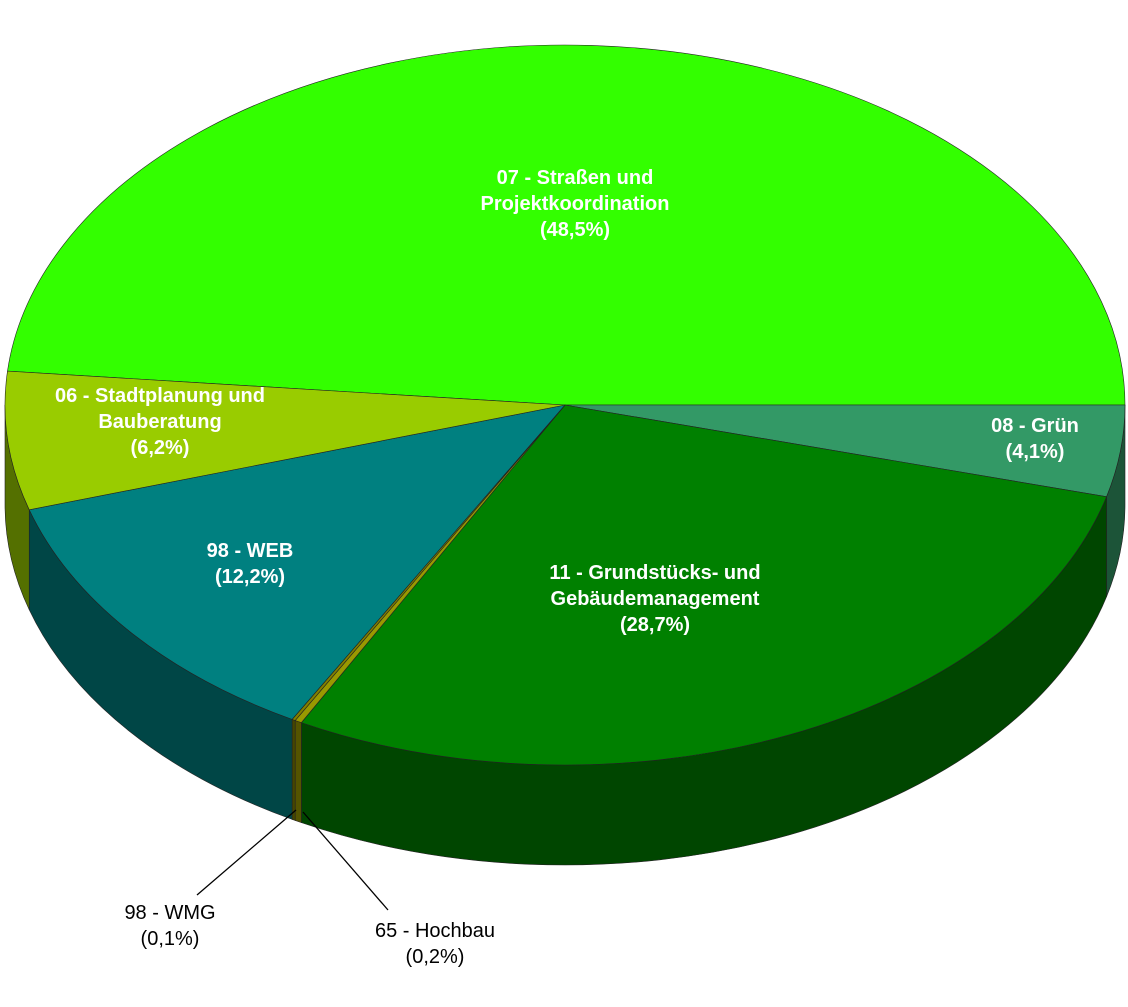 This screenshot has height=1007, width=1128. Describe the element at coordinates (575, 191) in the screenshot. I see `slice-name: 07 - Straßen und Projektkoordination` at that location.